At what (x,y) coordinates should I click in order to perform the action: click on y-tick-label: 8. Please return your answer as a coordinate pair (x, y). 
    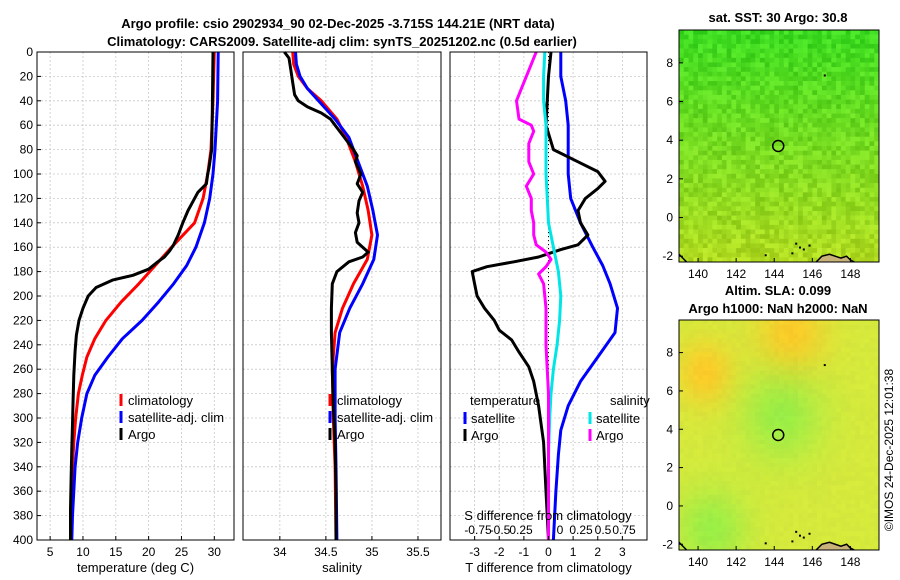
    Looking at the image, I should click on (669, 353).